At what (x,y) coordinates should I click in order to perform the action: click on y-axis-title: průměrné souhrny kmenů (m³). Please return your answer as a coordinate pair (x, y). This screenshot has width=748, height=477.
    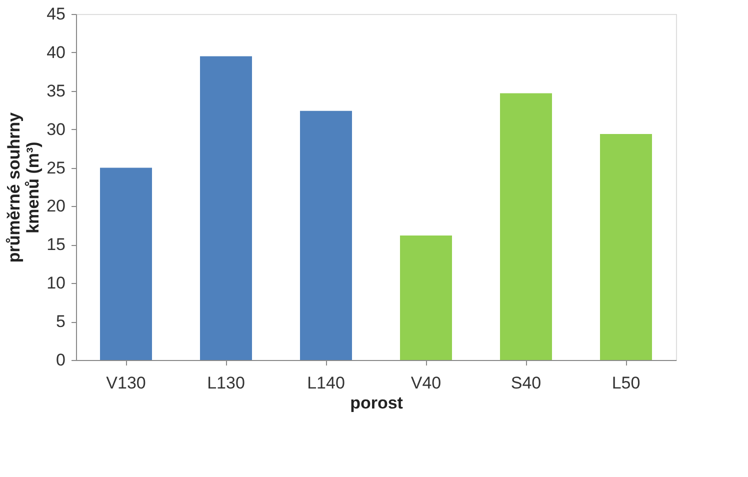
    Looking at the image, I should click on (23, 187).